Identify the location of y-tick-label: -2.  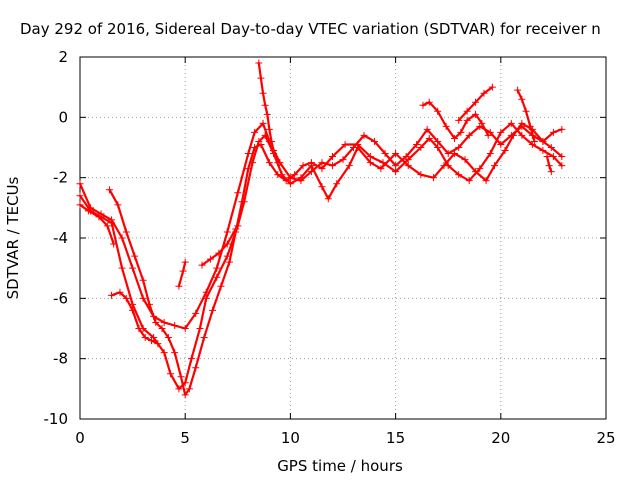
(60, 178).